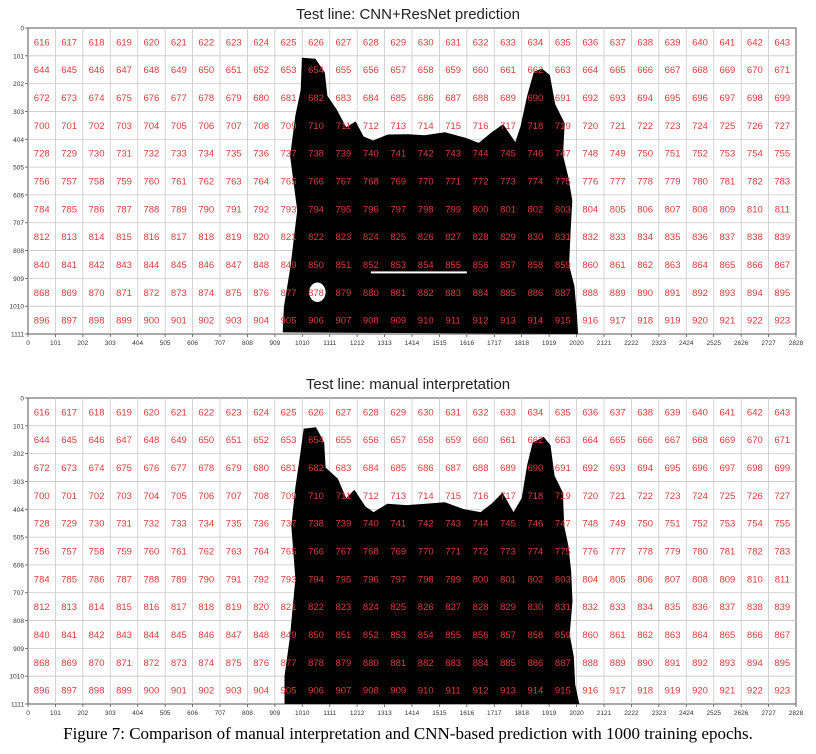 Image resolution: width=816 pixels, height=754 pixels. What do you see at coordinates (727, 98) in the screenshot?
I see `grid-cell-label: 697` at bounding box center [727, 98].